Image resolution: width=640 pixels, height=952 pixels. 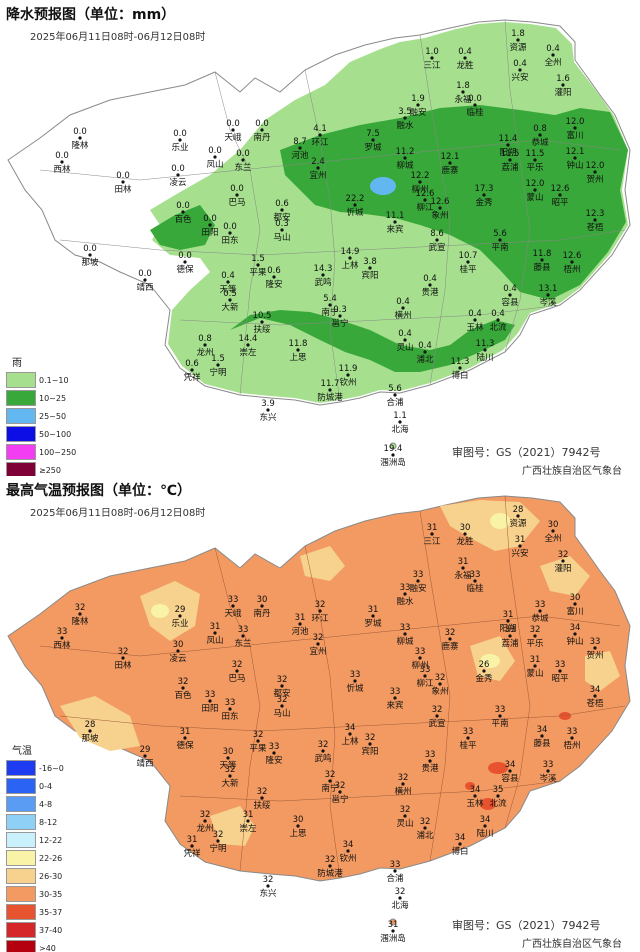 I want to click on temp-city-station: 32 武宣, so click(x=436, y=717).